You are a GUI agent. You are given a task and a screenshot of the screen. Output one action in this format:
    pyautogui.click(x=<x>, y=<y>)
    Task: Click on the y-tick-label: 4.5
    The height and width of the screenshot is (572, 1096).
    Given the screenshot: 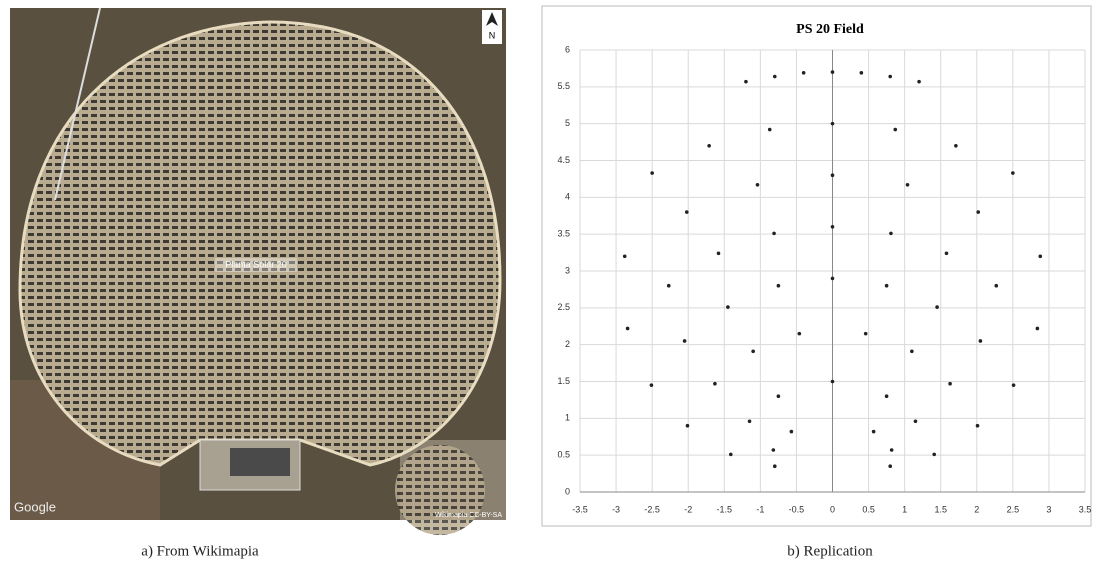 What is the action you would take?
    pyautogui.click(x=563, y=160)
    